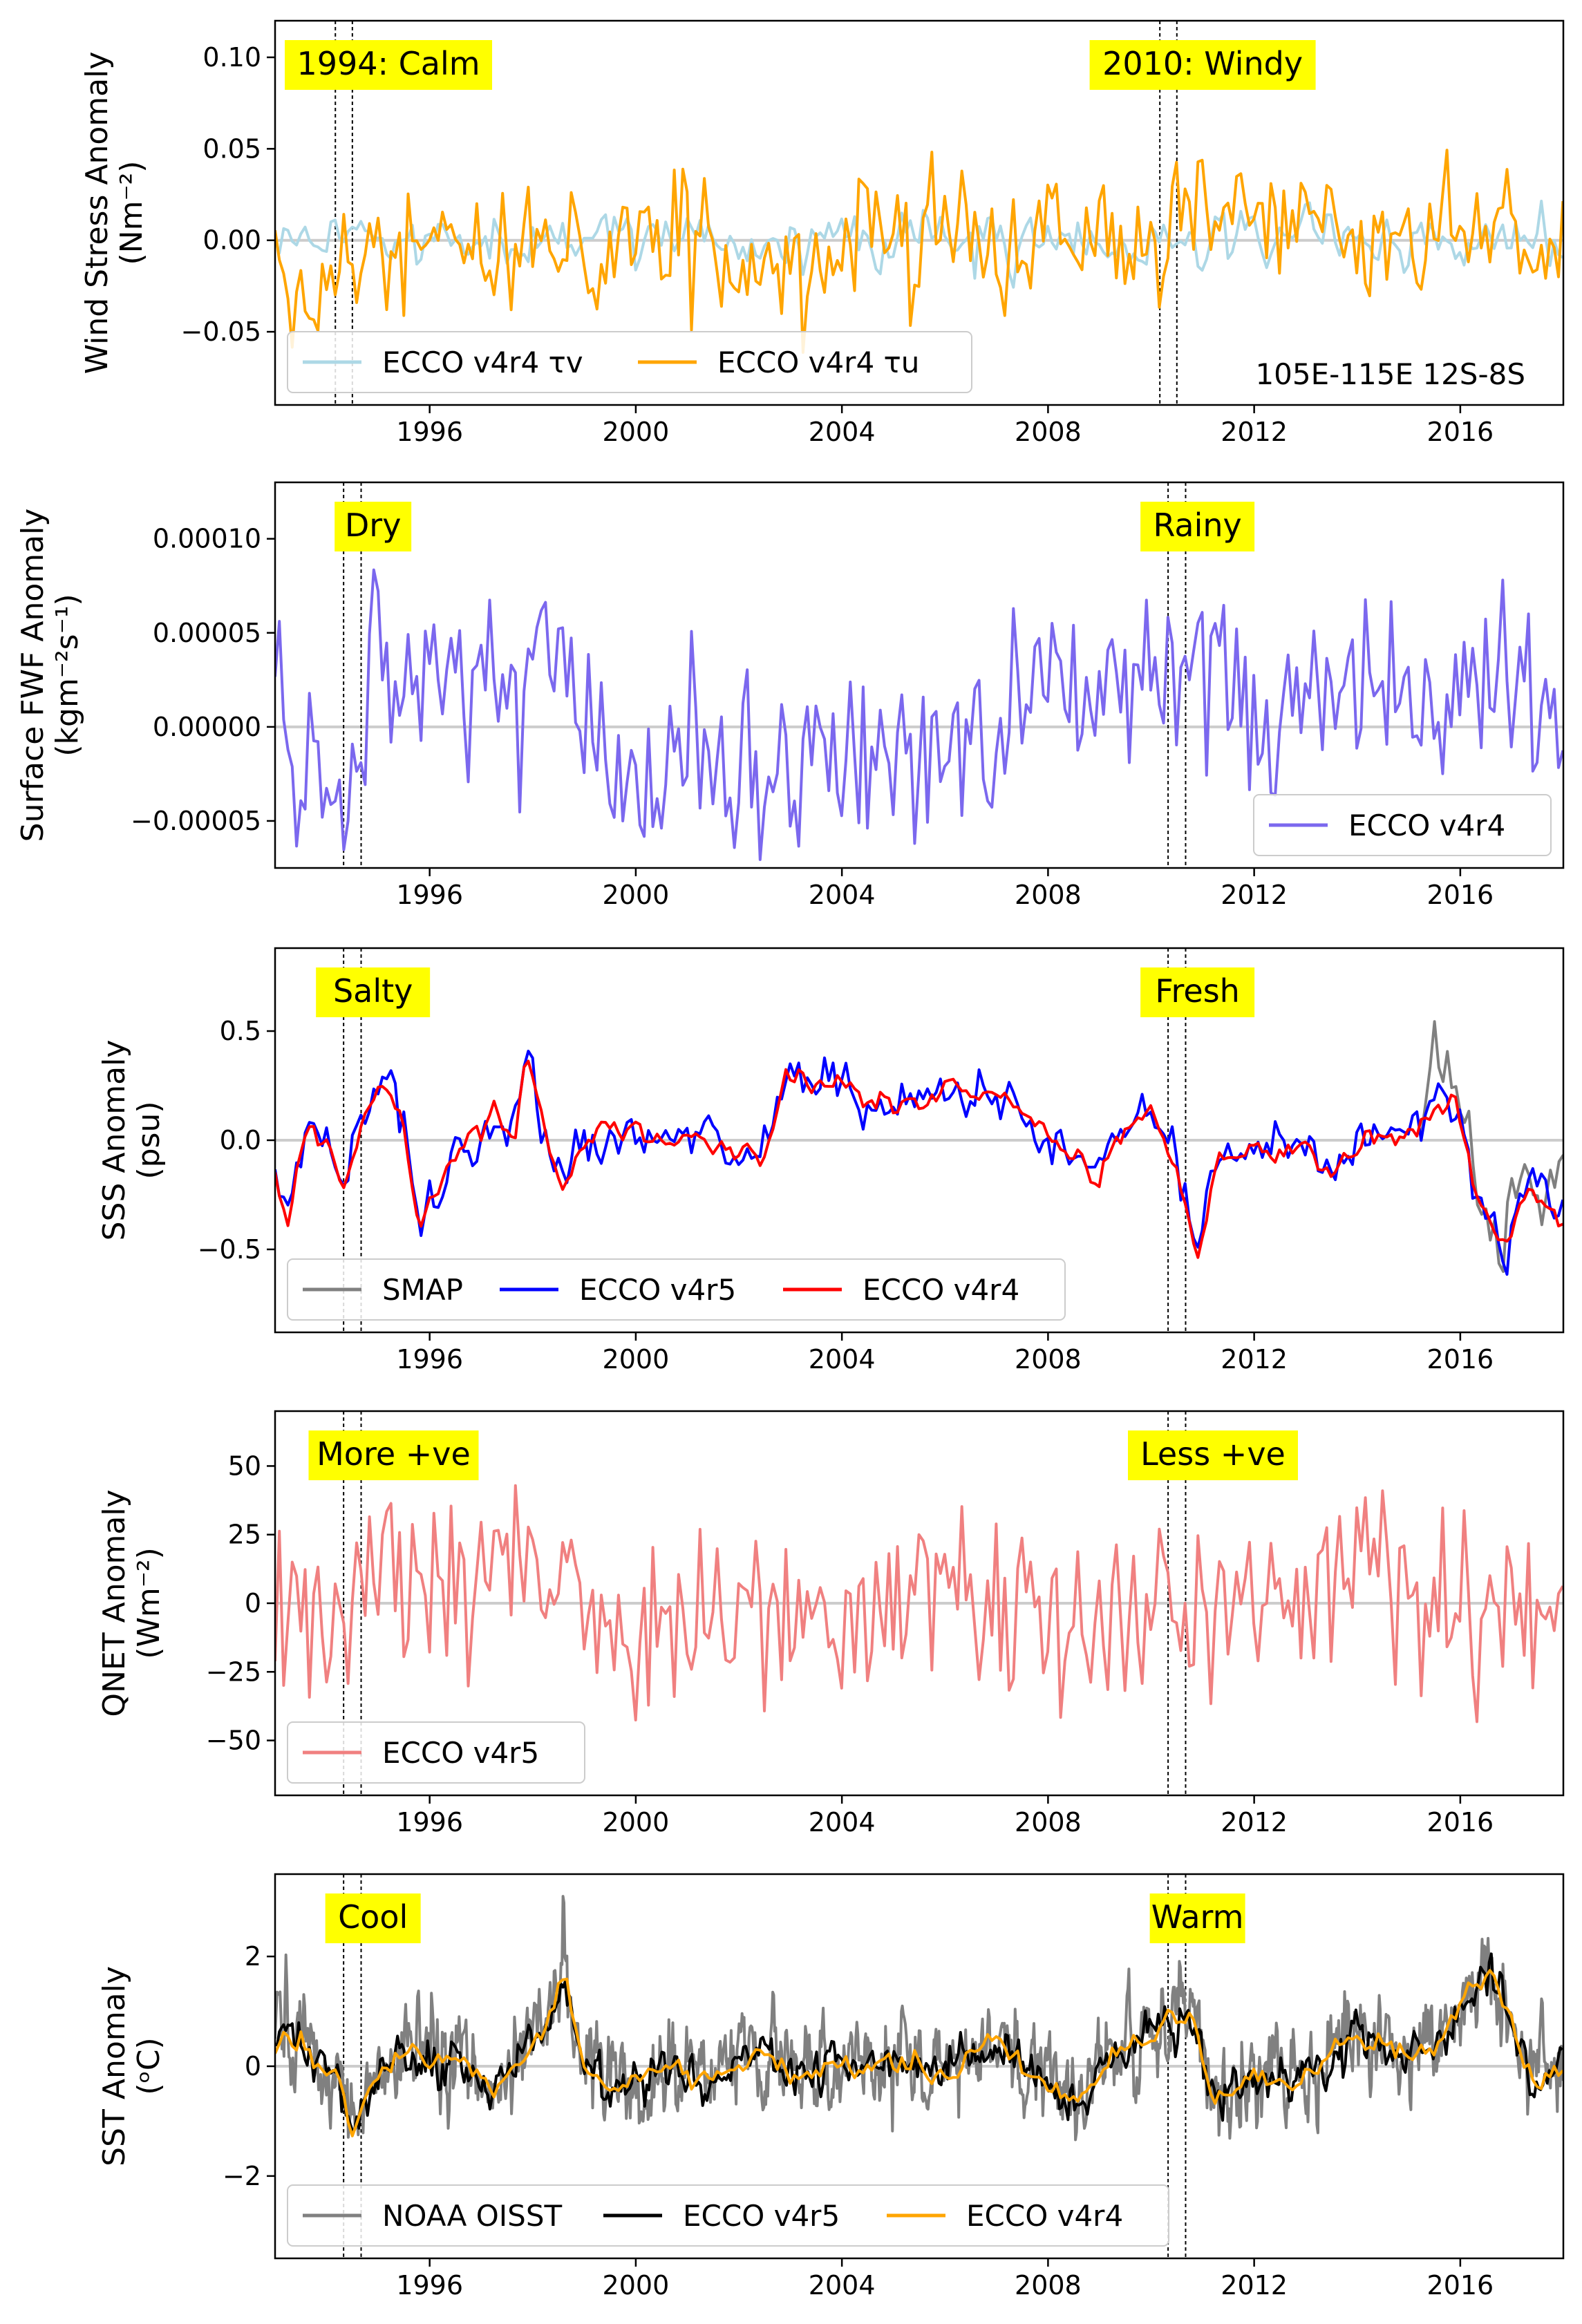 Image resolution: width=1582 pixels, height=2324 pixels. I want to click on y-tick-label: 0.05, so click(232, 148).